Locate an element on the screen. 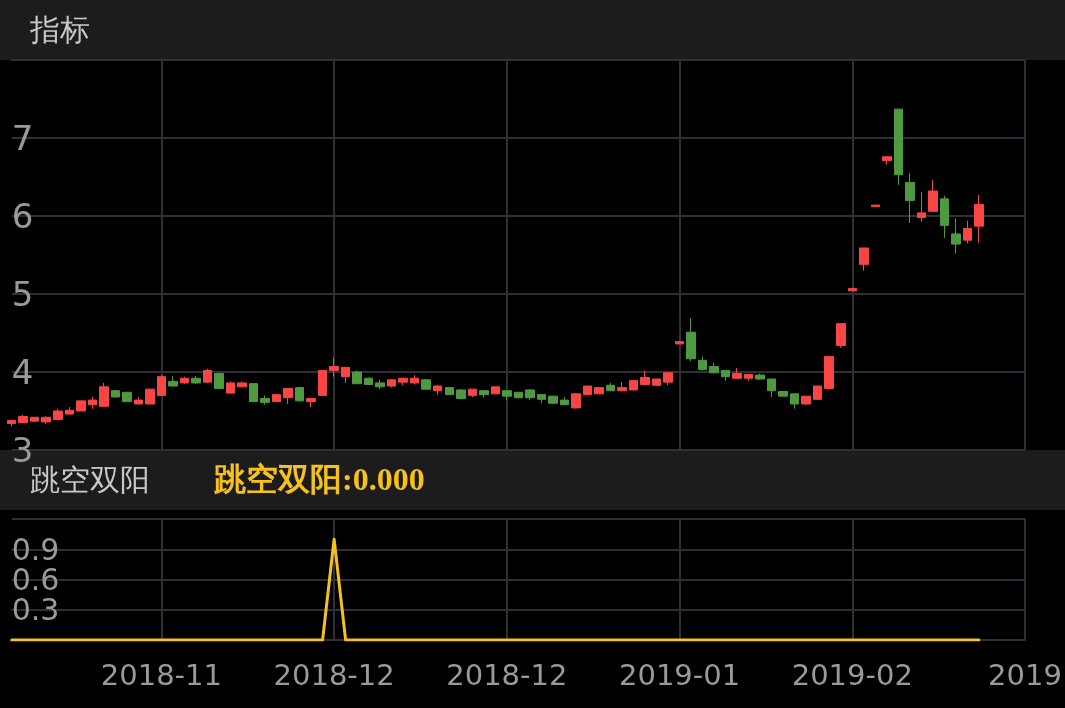  text: 跳空双阳:0.000 is located at coordinates (319, 479).